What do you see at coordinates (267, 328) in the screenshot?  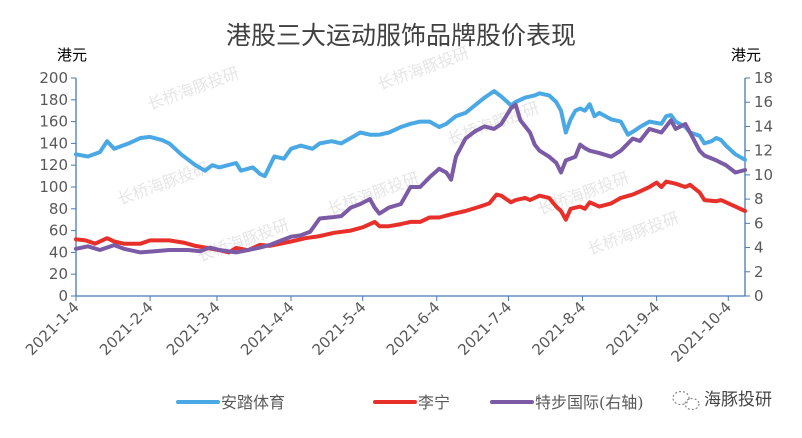 I see `x-tick-label: 2021-4-4` at bounding box center [267, 328].